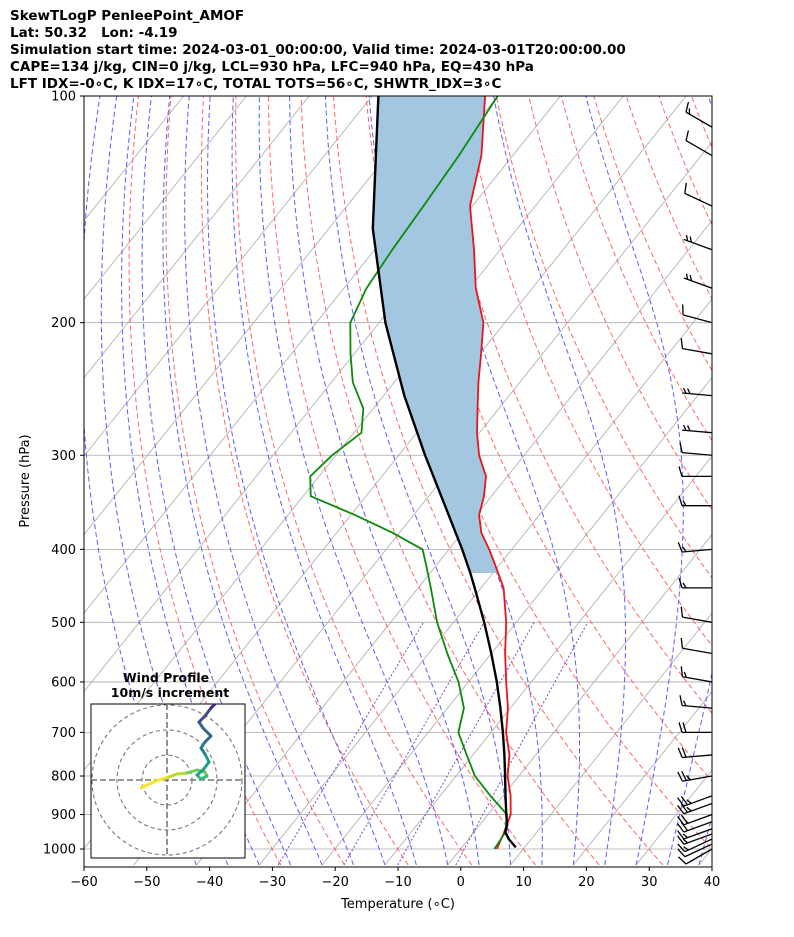 Image resolution: width=794 pixels, height=937 pixels. I want to click on x-tick-label: −10, so click(397, 882).